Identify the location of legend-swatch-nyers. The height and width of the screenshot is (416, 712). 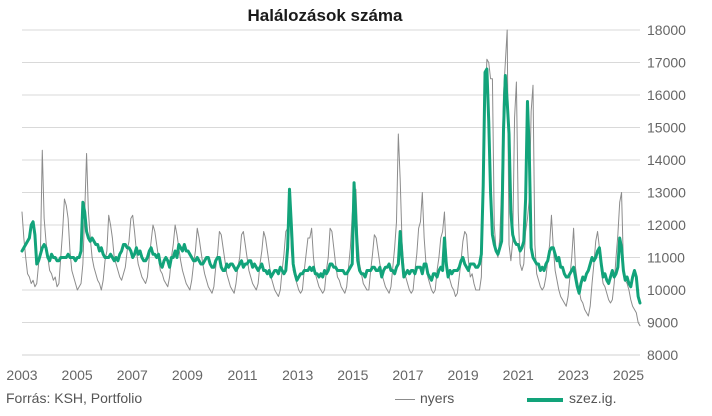
(405, 399).